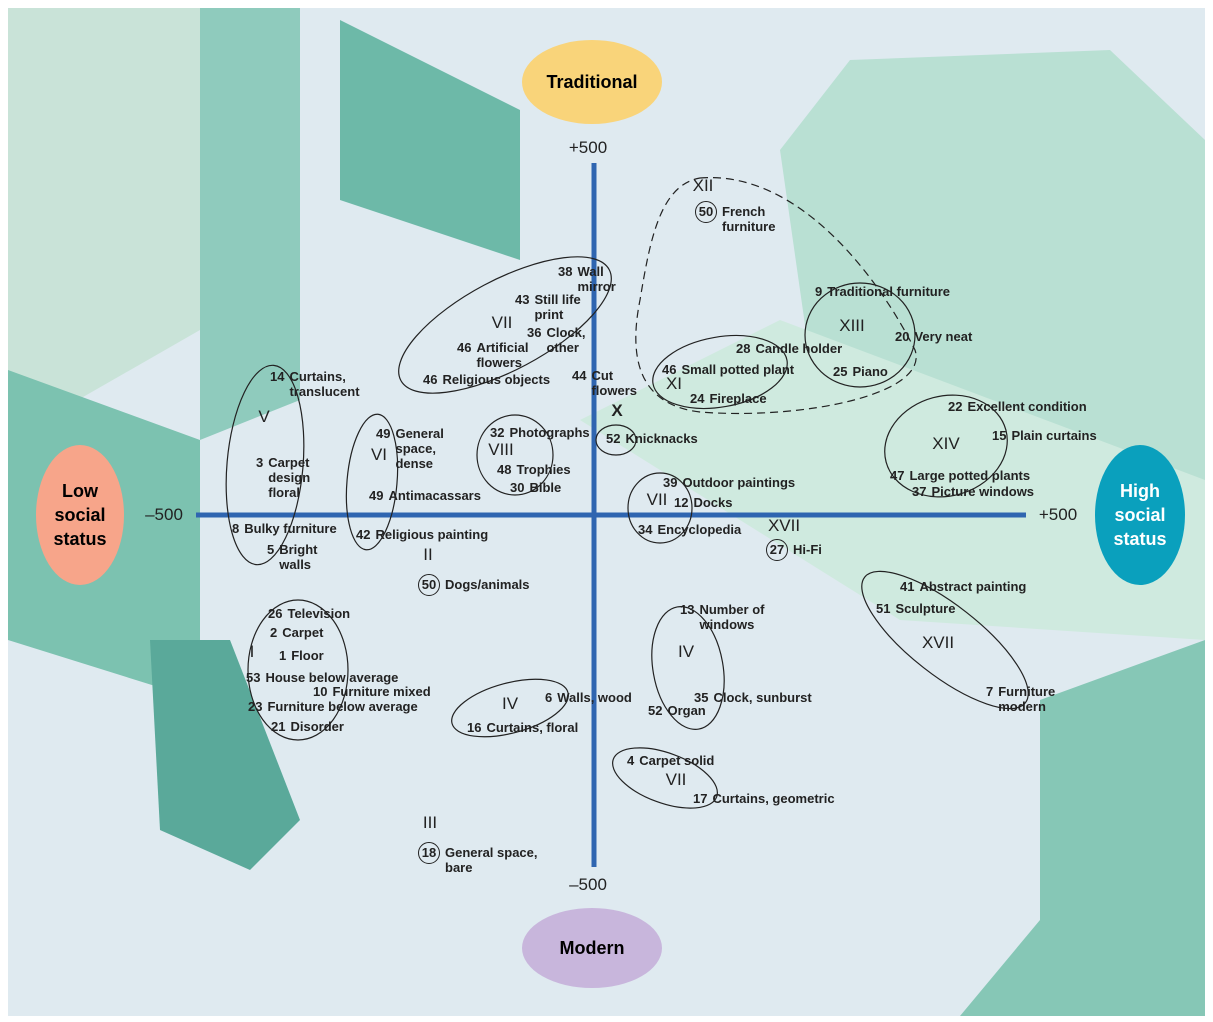  I want to click on cluster-numeral: VII, so click(676, 779).